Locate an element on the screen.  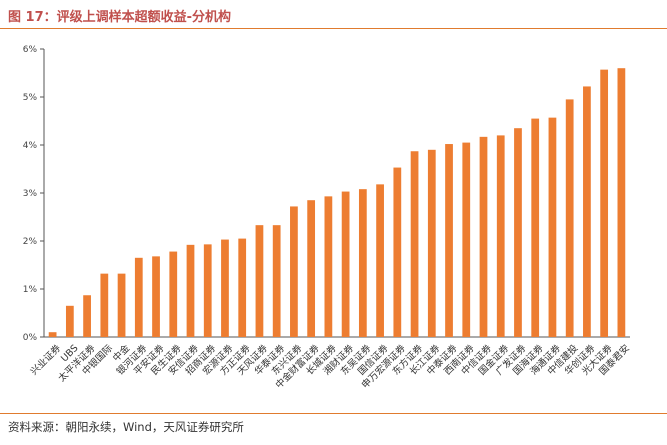
y-tick-label: 3% is located at coordinates (30, 194).